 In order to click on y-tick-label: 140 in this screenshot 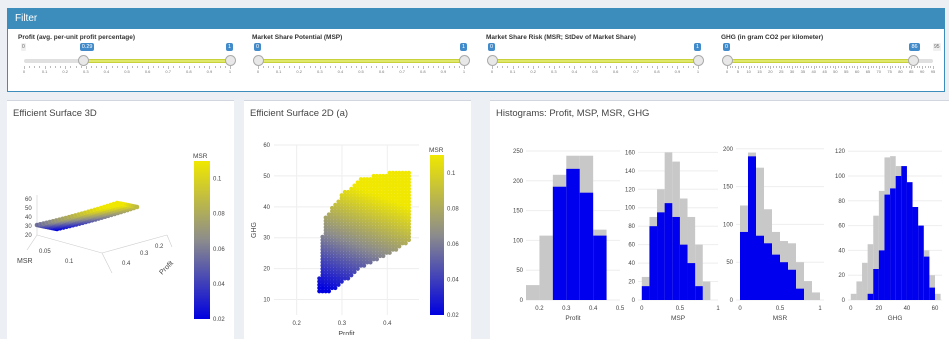, I will do `click(630, 172)`.